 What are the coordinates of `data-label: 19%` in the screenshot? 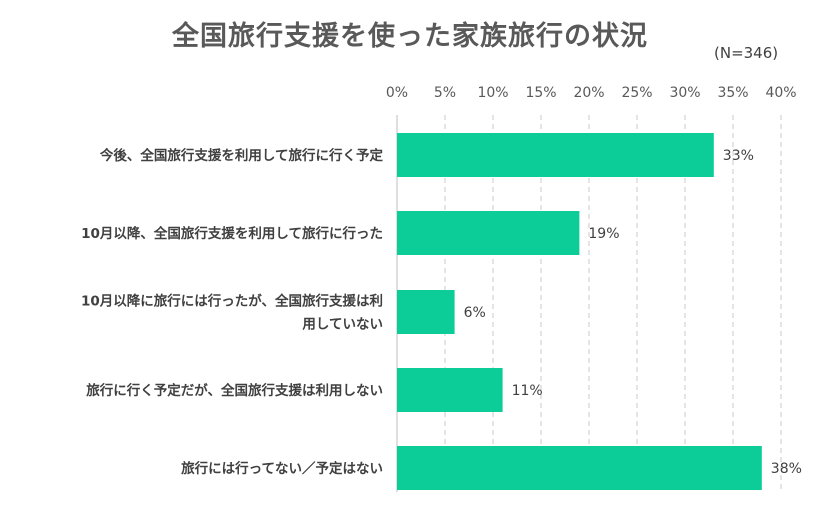 It's located at (603, 234).